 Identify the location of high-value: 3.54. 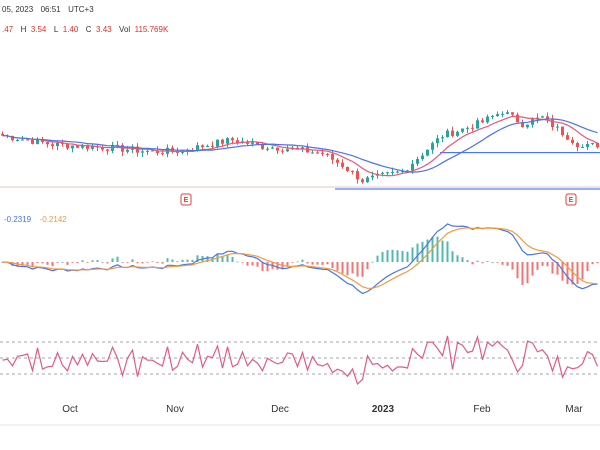
(39, 29).